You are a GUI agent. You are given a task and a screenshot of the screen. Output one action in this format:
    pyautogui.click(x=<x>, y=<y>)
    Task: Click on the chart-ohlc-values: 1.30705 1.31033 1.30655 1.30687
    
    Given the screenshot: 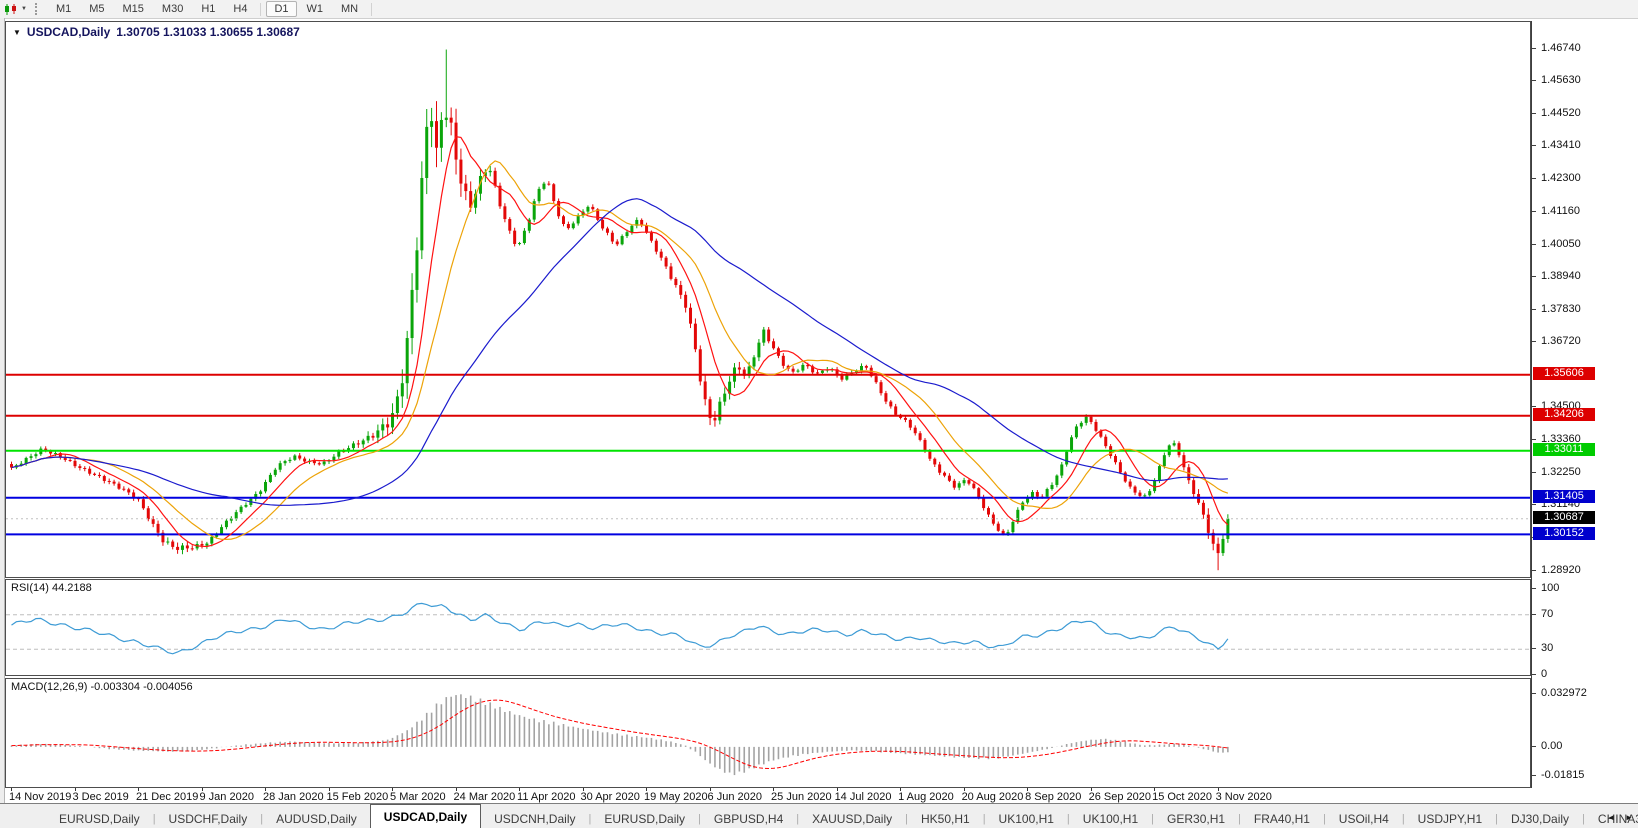 What is the action you would take?
    pyautogui.click(x=208, y=32)
    